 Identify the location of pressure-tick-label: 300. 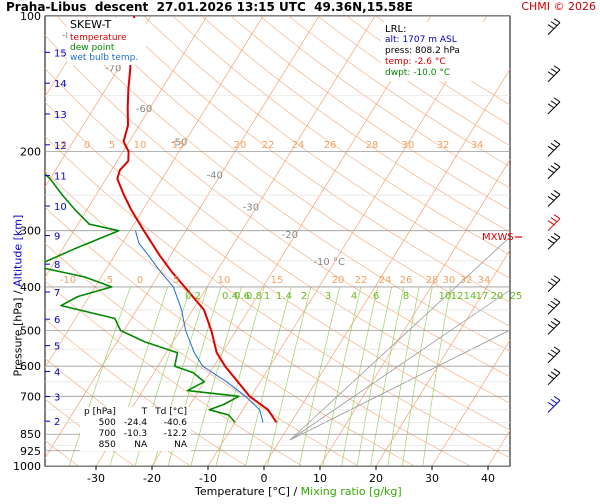
(30, 231).